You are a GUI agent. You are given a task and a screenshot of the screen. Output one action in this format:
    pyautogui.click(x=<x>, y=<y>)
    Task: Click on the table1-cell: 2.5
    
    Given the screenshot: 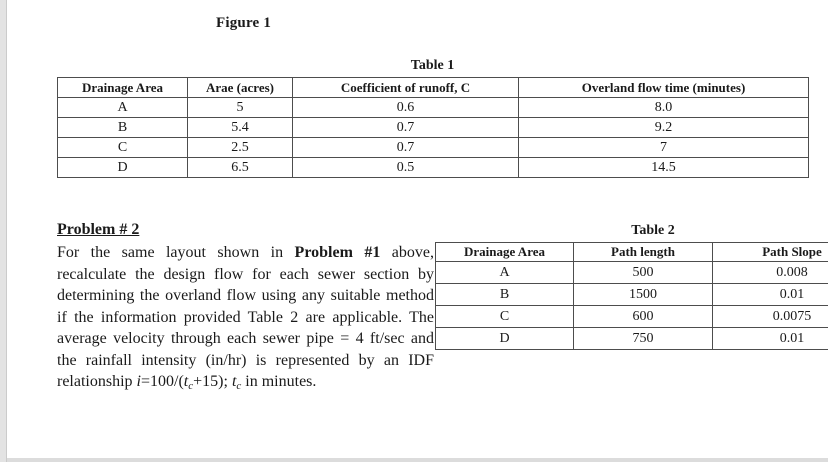 What is the action you would take?
    pyautogui.click(x=240, y=147)
    